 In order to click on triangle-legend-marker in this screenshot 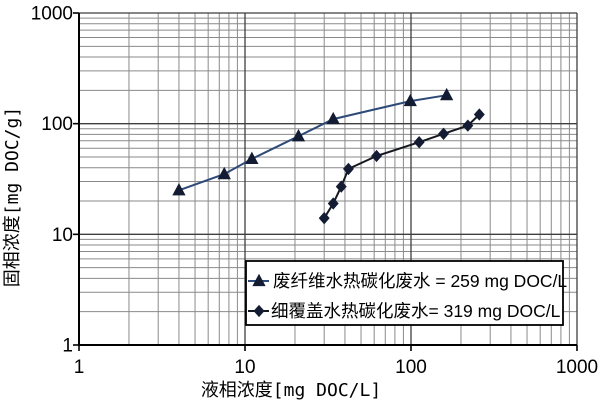, I will do `click(259, 280)`.